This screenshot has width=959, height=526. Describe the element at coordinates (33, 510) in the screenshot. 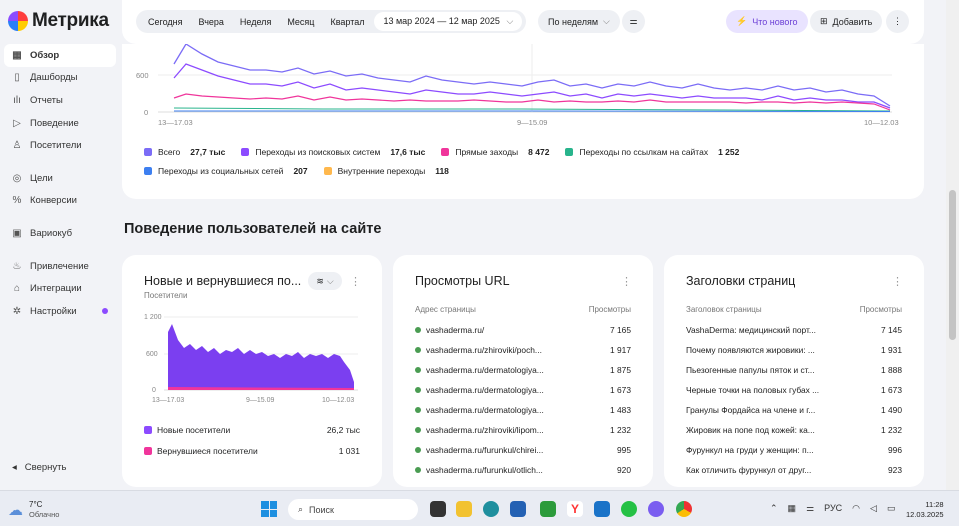

I see `weather-widget: ☁ 7°C Облачно` at that location.